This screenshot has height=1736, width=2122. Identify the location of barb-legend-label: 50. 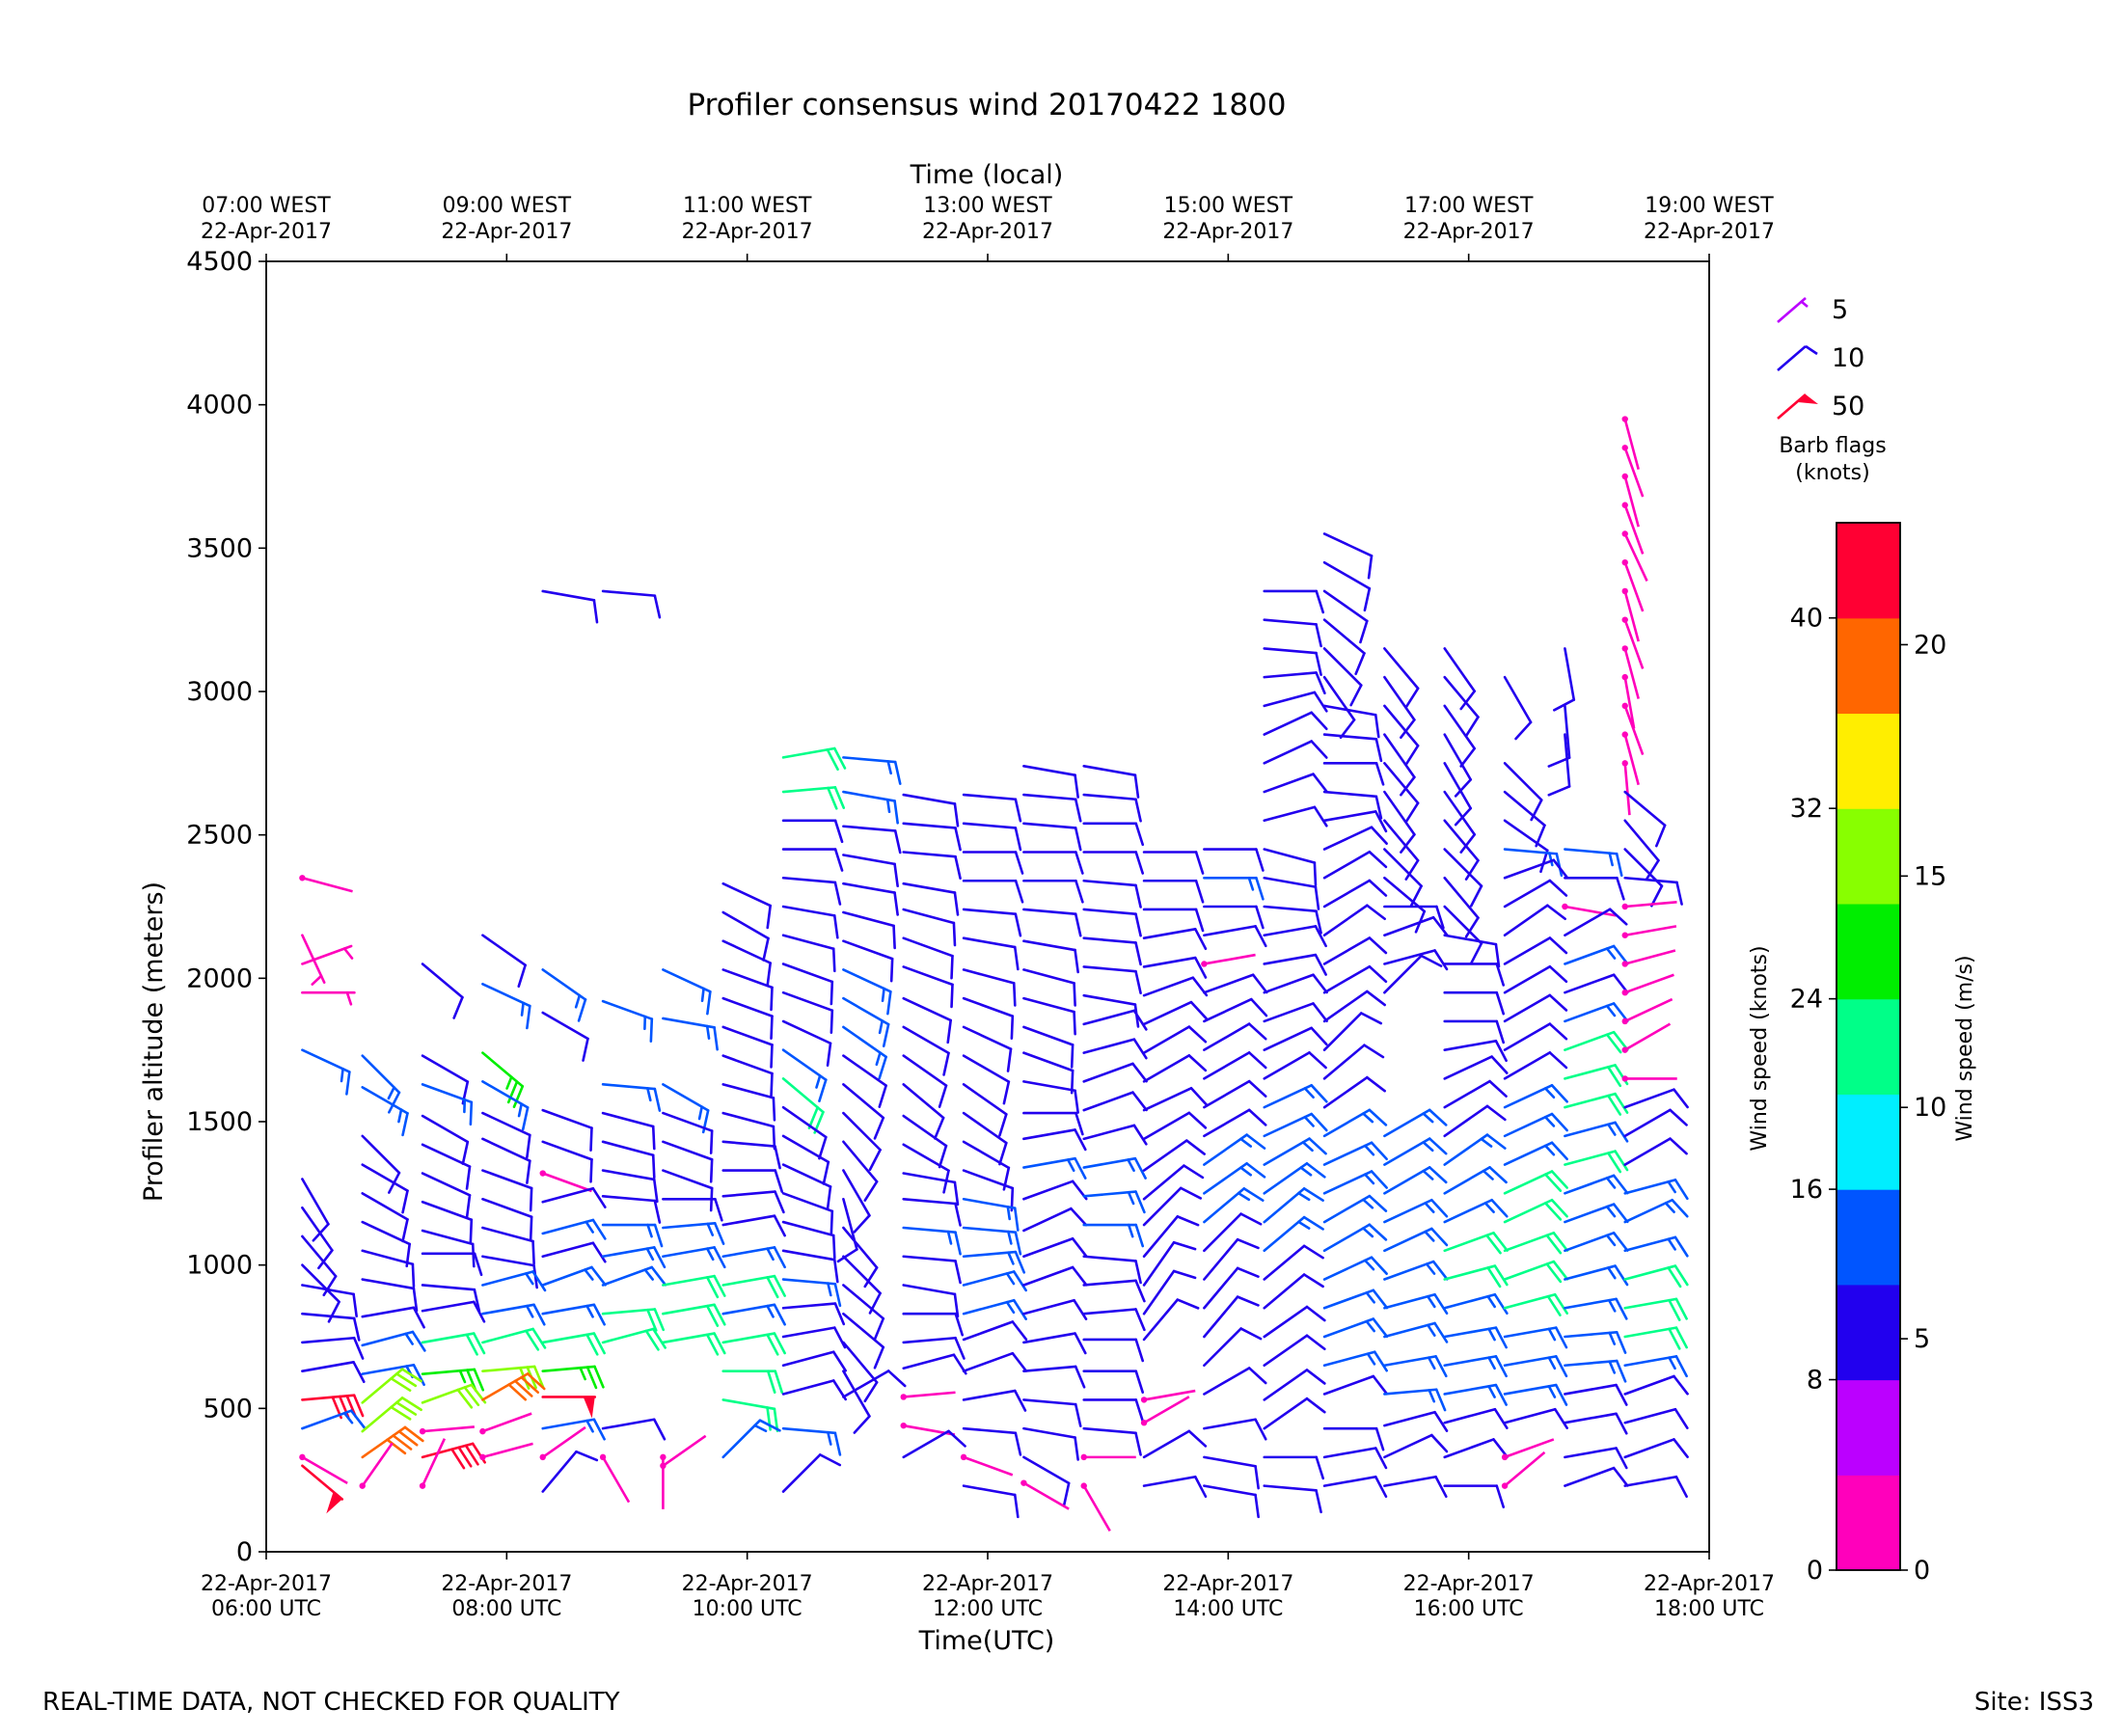
(1848, 406).